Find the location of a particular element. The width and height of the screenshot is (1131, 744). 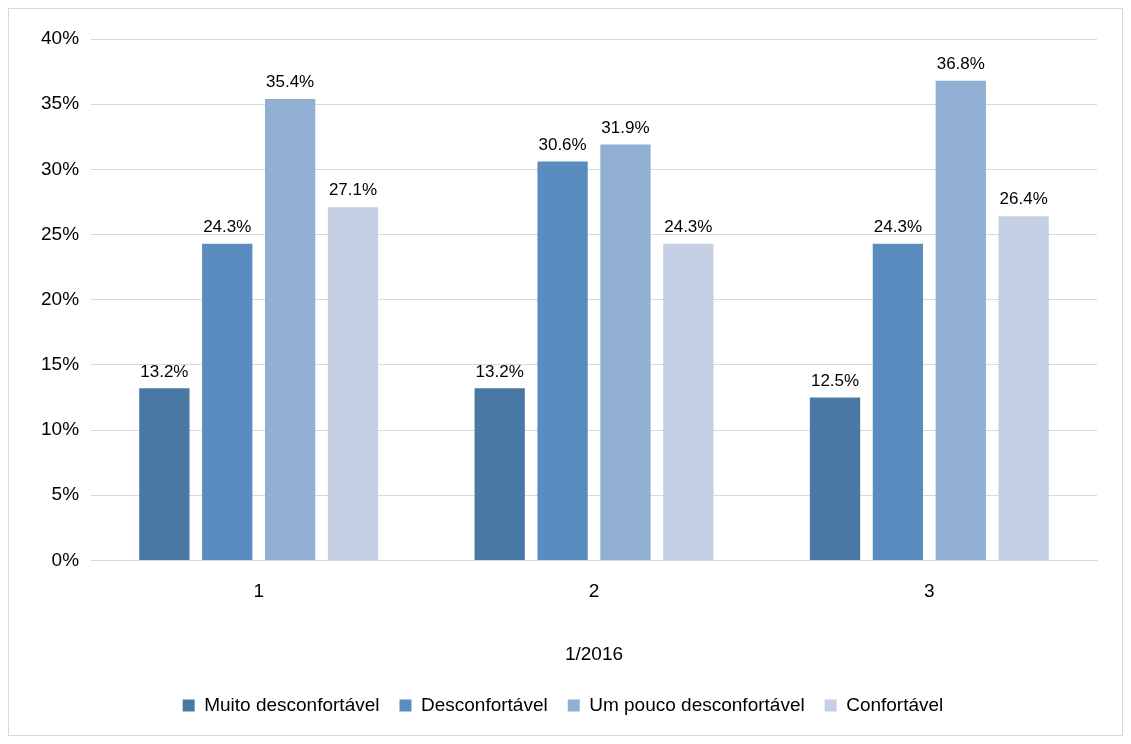

legend-label: Um pouco desconfortável is located at coordinates (697, 704).